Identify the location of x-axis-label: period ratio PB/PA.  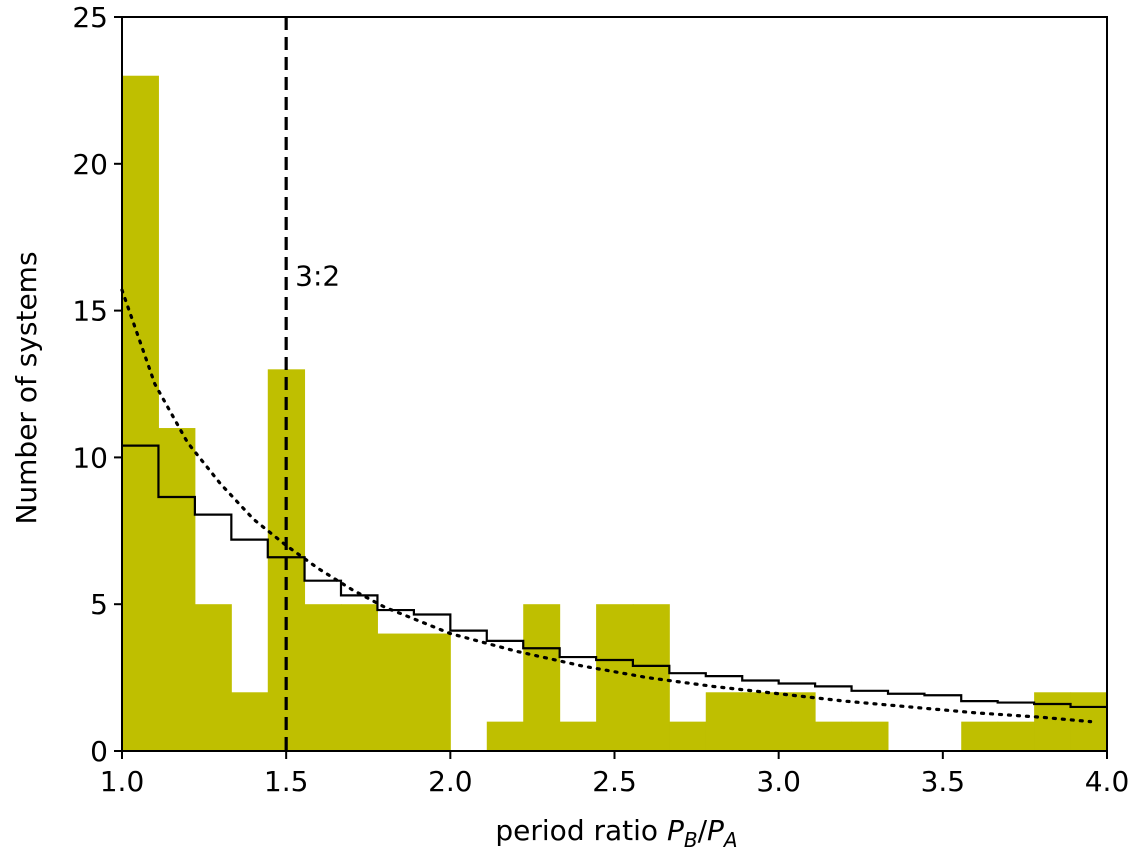
(616, 833).